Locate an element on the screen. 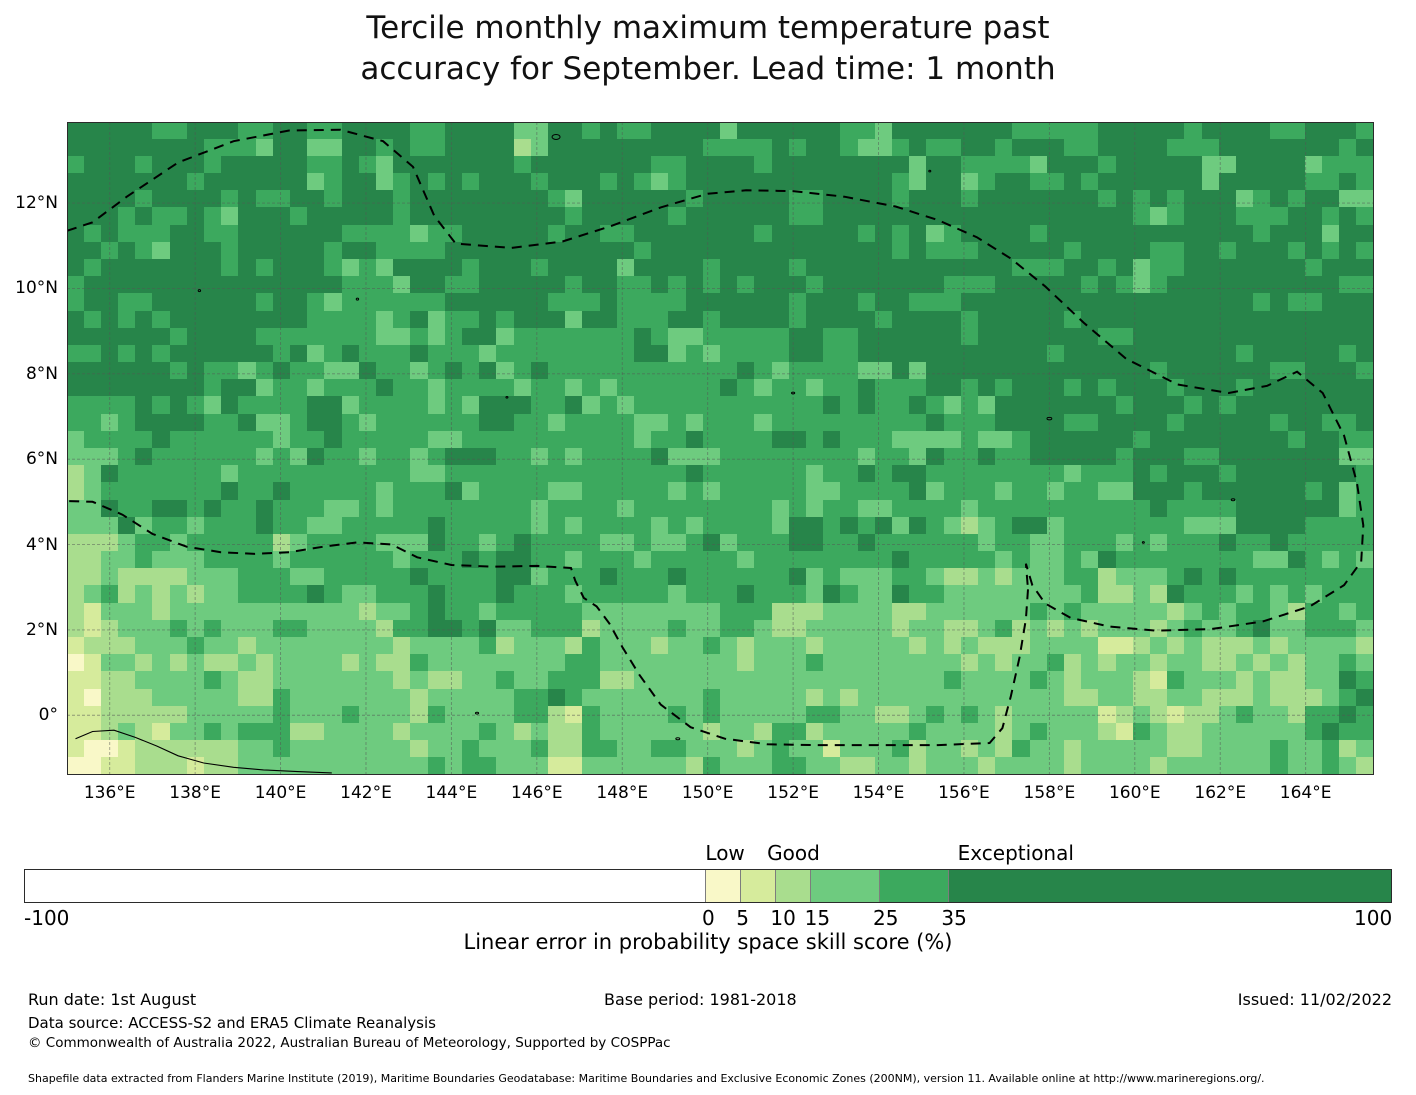 The width and height of the screenshot is (1416, 1095). longitude-tick-label: 146°E is located at coordinates (536, 793).